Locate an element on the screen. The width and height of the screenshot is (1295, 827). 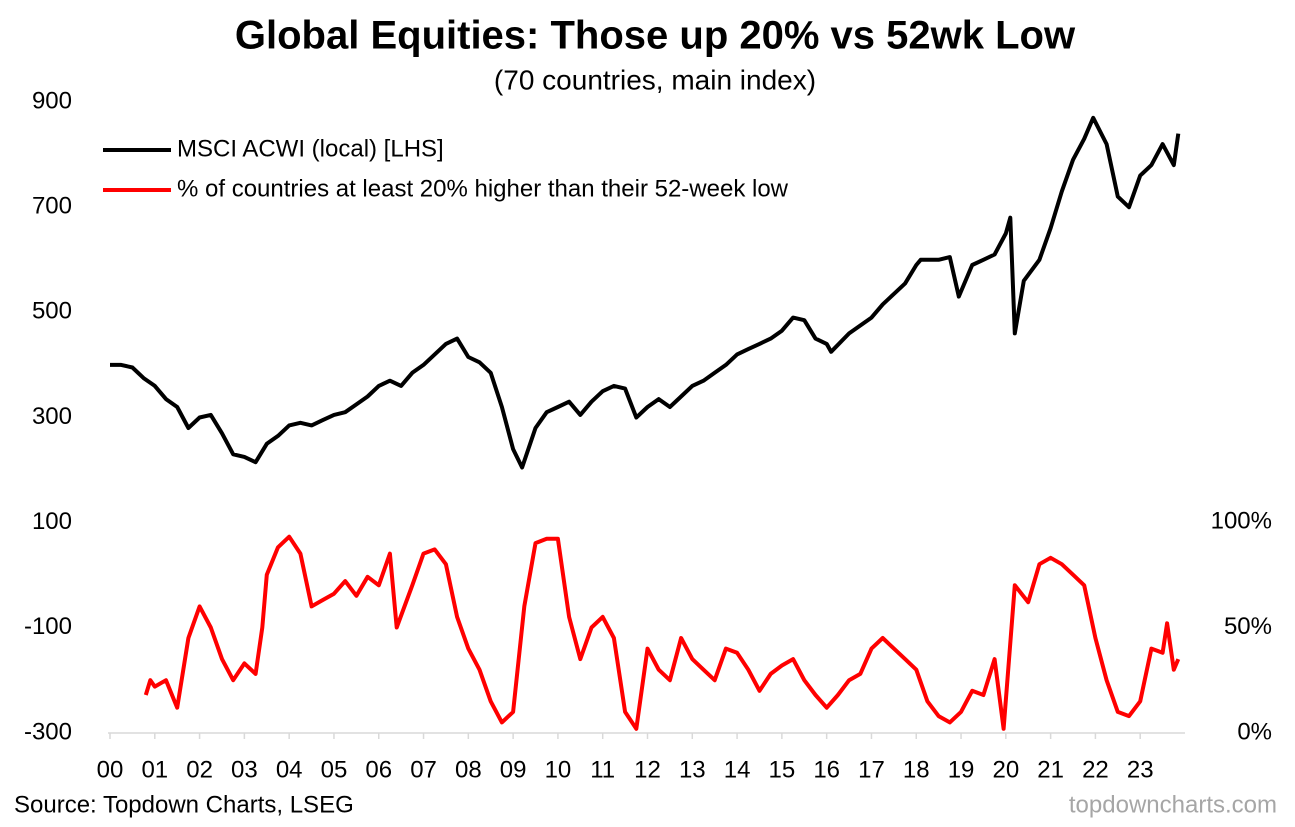
y-tick-label: -100 is located at coordinates (48, 626).